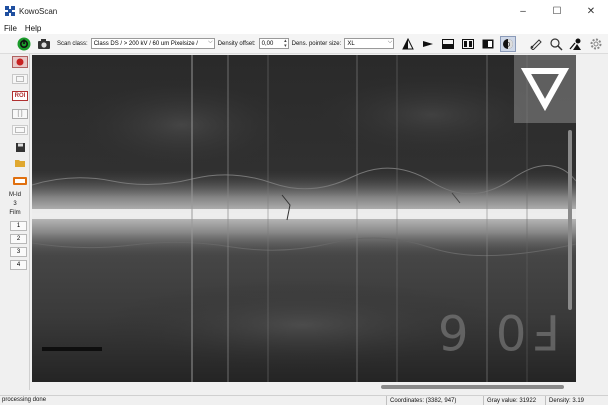 This screenshot has height=405, width=608. I want to click on frame-icon, so click(20, 130).